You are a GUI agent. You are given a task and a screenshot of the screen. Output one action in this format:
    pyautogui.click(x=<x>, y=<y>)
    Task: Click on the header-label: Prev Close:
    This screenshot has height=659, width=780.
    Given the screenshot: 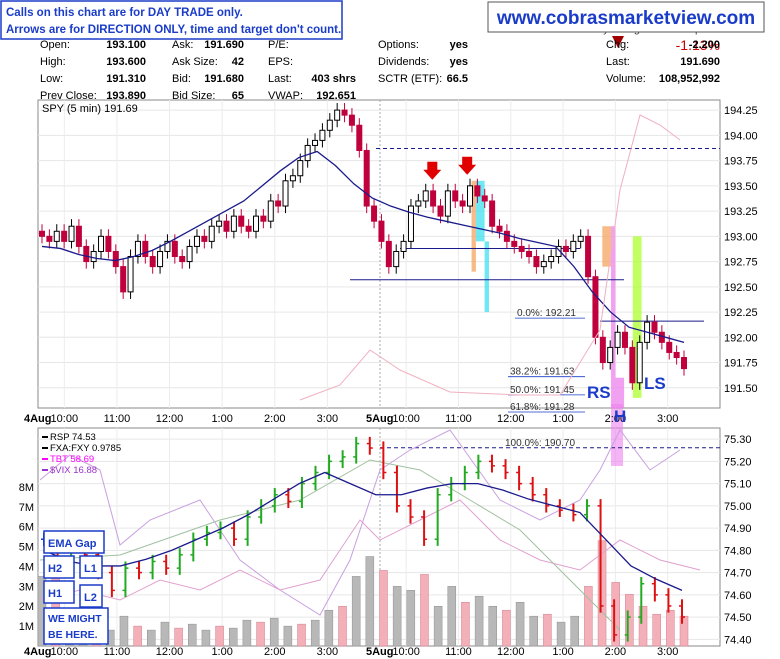 What is the action you would take?
    pyautogui.click(x=68, y=96)
    